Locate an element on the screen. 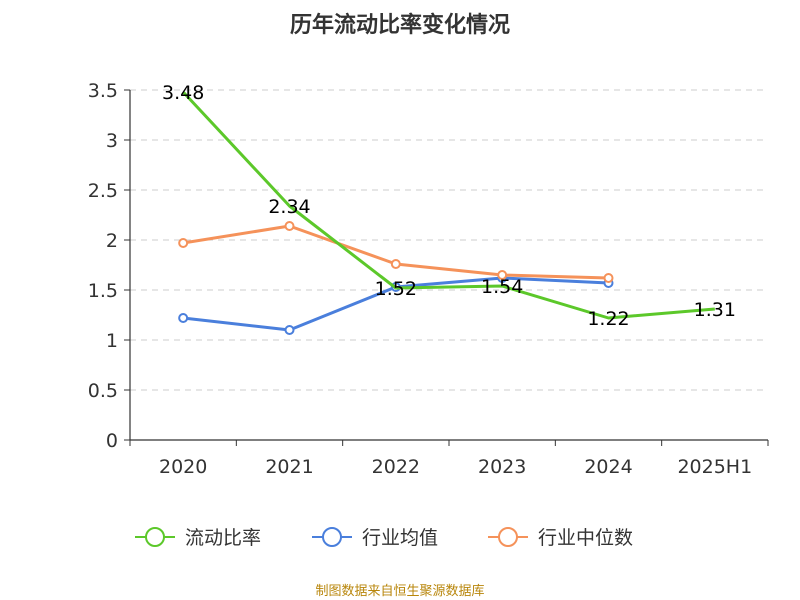  legend: 流动比率 行业均值 行业中位数 is located at coordinates (384, 538).